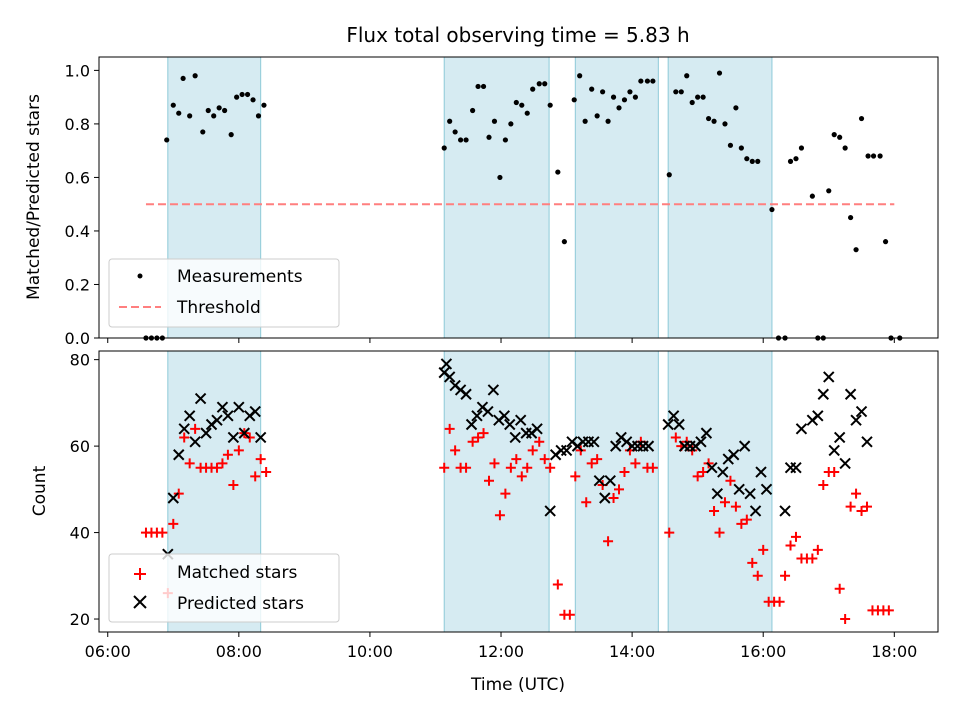 The height and width of the screenshot is (720, 960). I want to click on top-panel-x-ticks, so click(501, 340).